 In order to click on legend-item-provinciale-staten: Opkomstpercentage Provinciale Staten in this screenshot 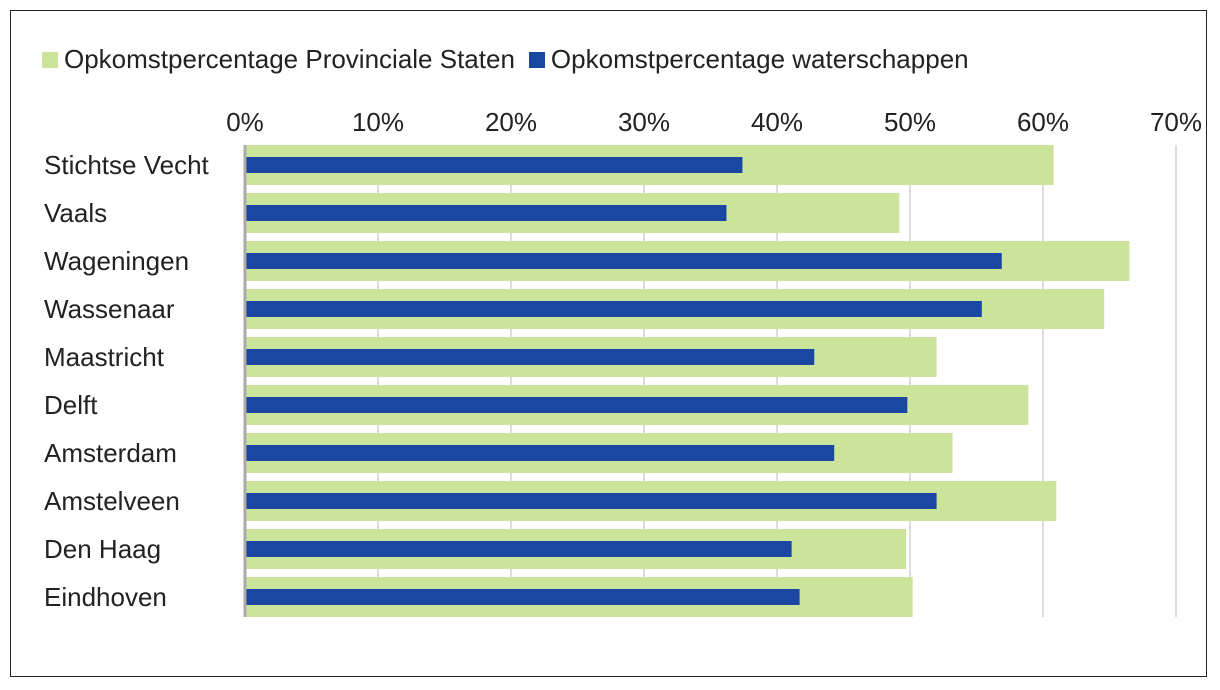, I will do `click(278, 59)`.